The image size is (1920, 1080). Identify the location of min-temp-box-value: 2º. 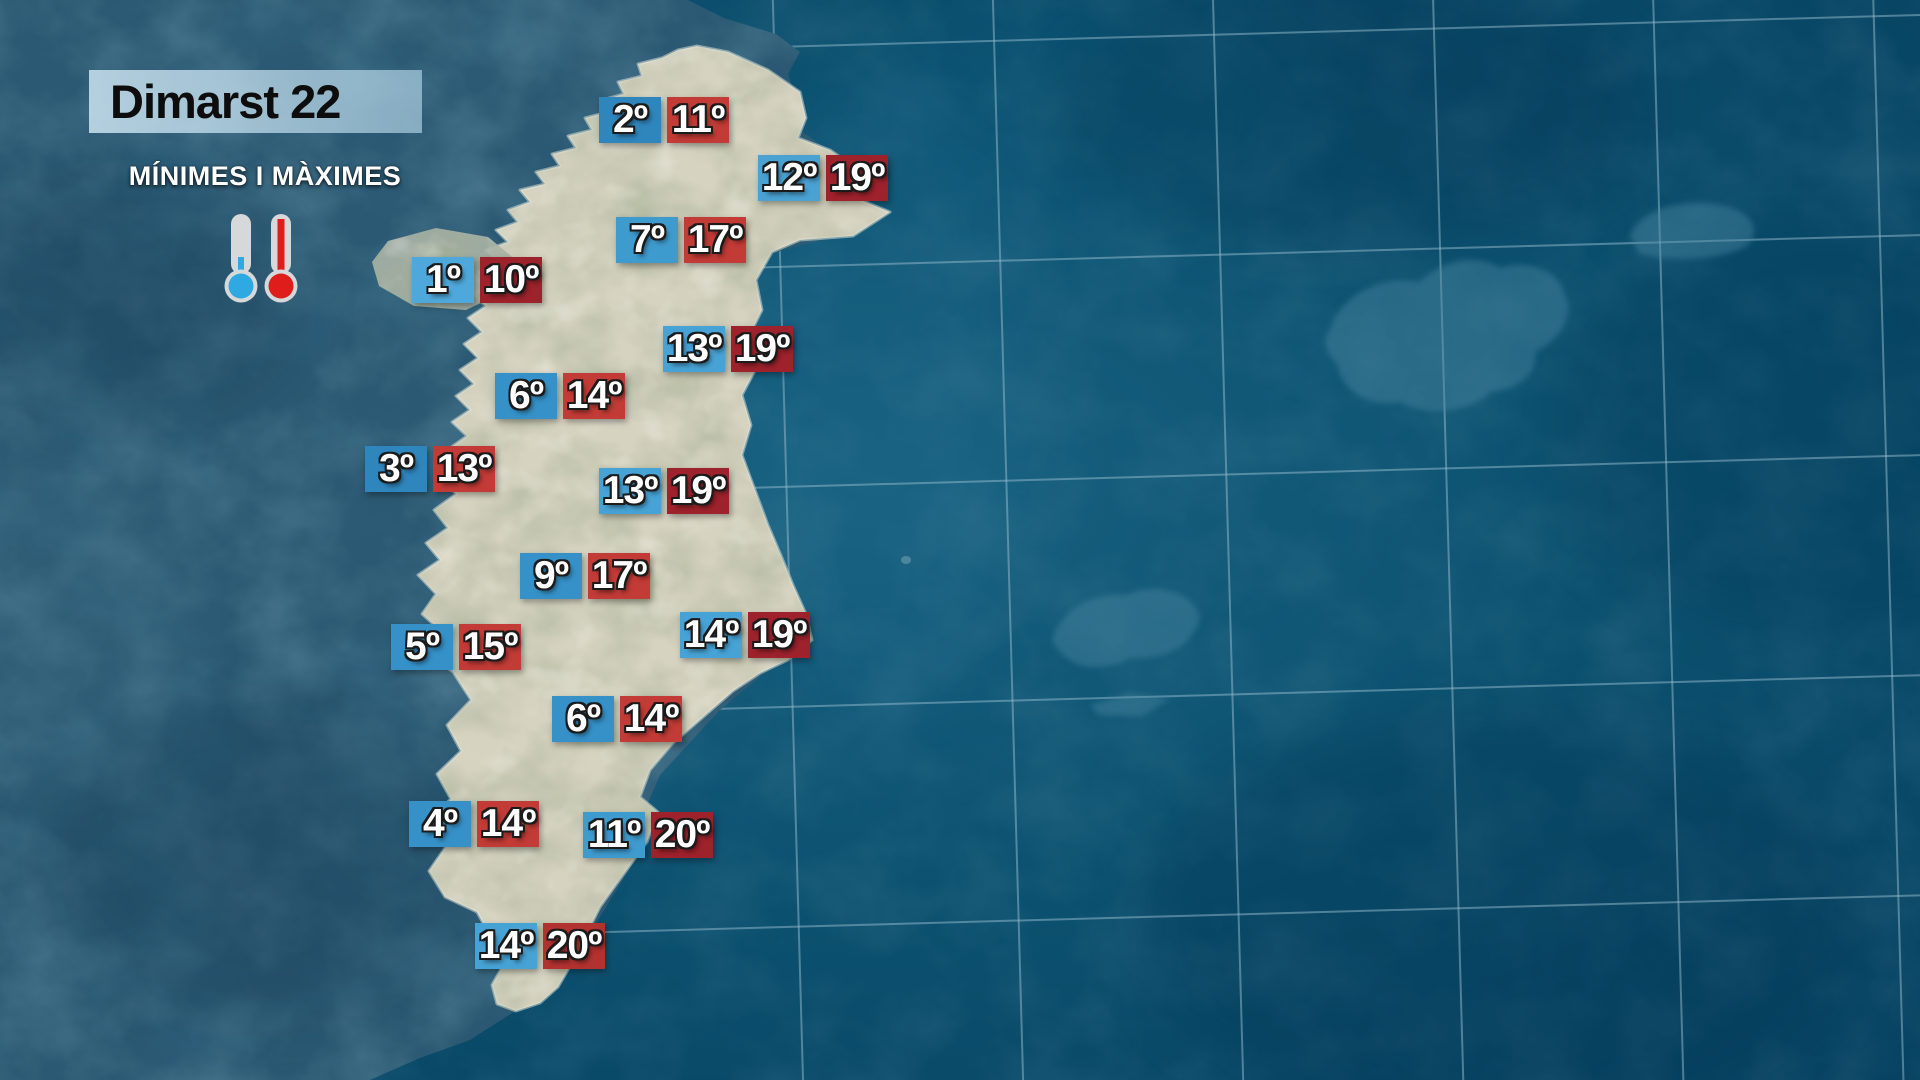
(630, 119).